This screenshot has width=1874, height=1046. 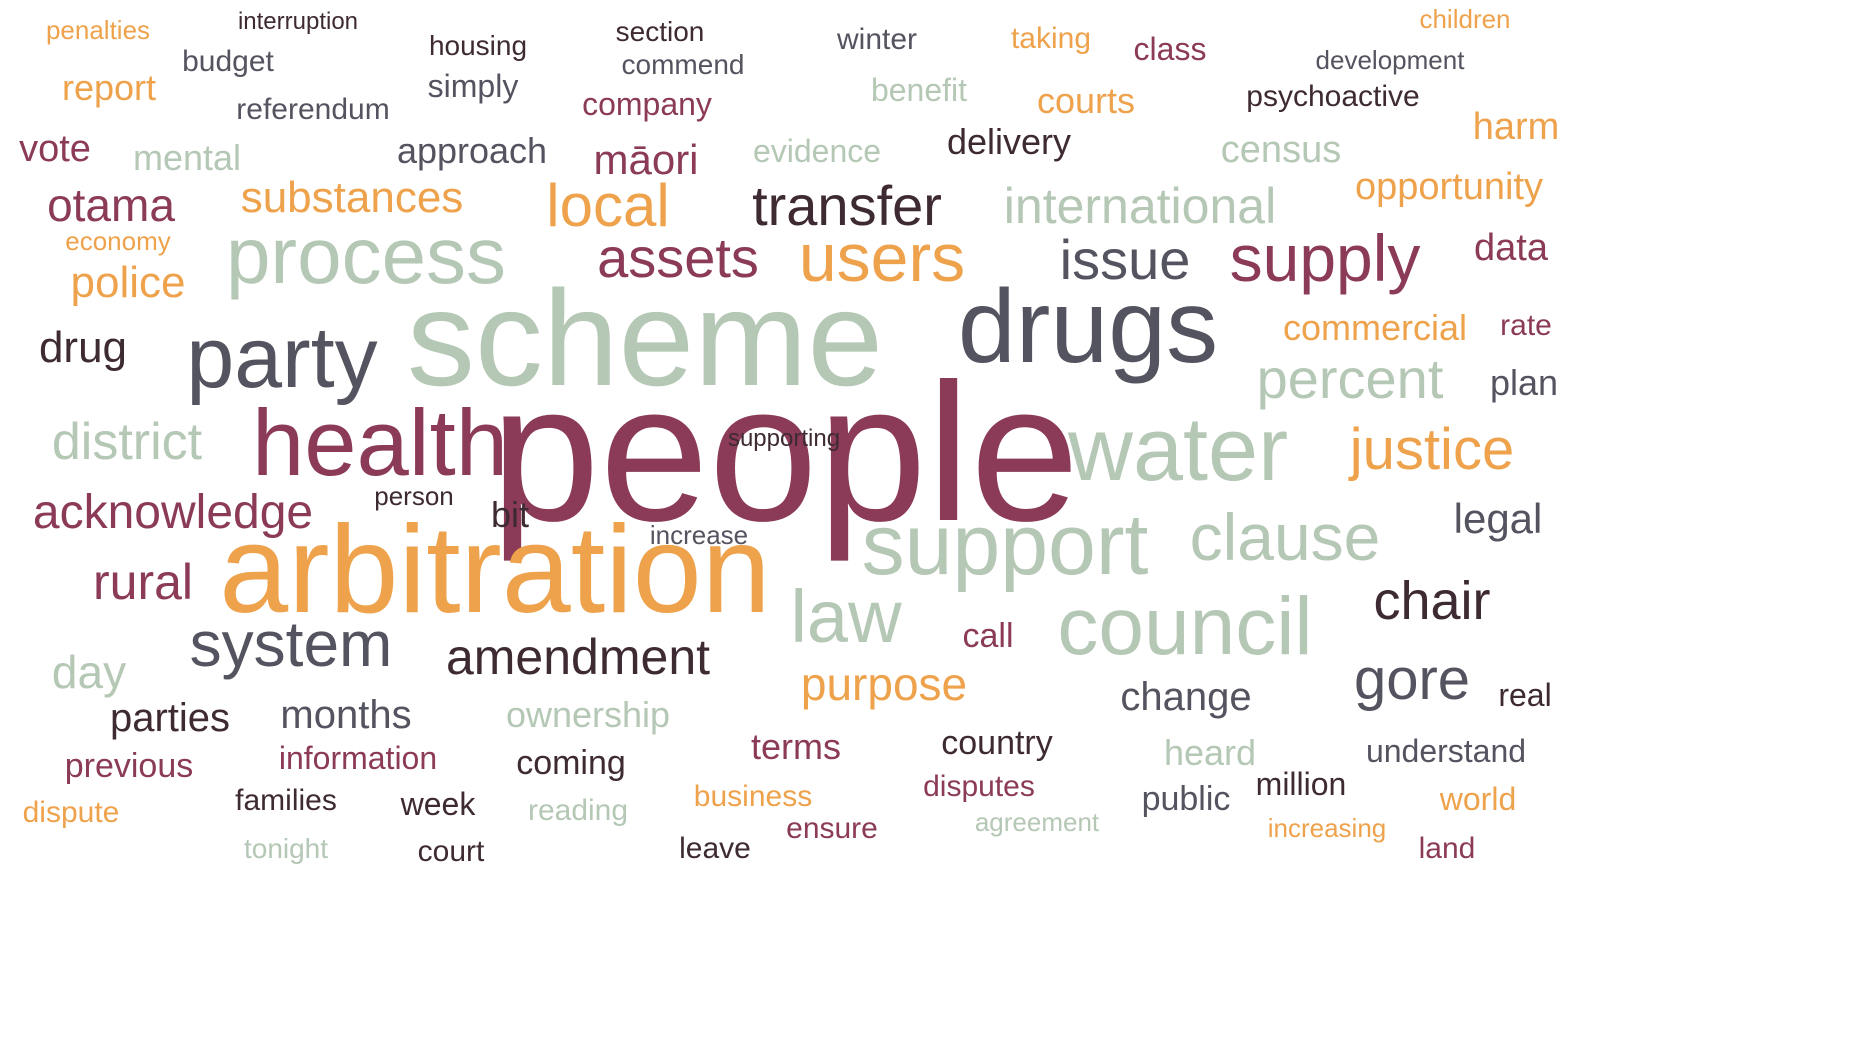 I want to click on word: increasing, so click(x=1327, y=828).